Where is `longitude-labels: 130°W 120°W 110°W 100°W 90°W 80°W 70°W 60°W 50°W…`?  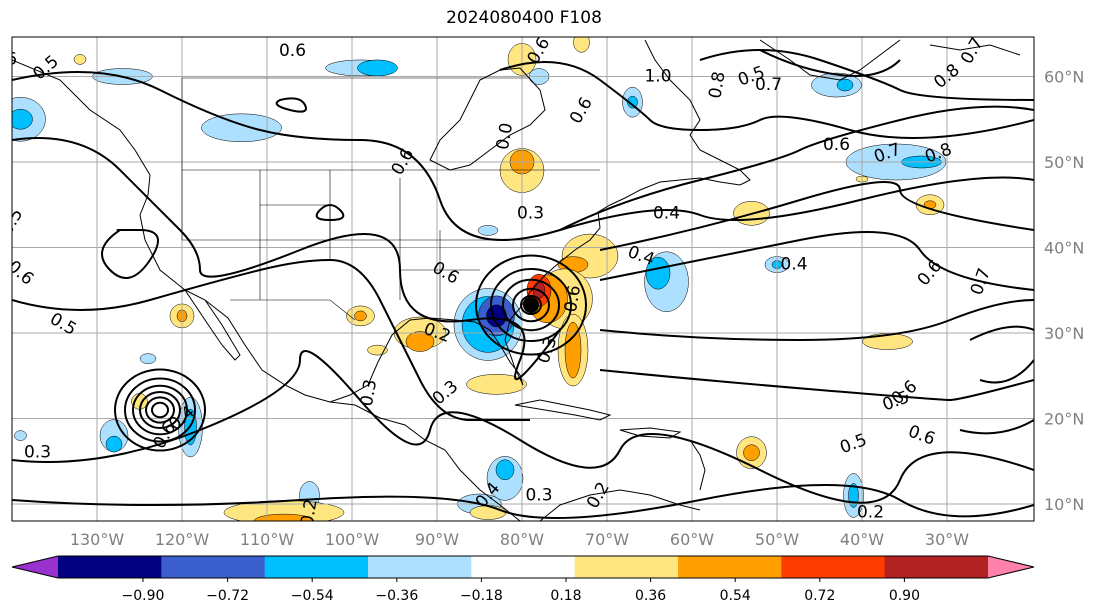
longitude-labels: 130°W 120°W 110°W 100°W 90°W 80°W 70°W 60°W 50°W… is located at coordinates (519, 539).